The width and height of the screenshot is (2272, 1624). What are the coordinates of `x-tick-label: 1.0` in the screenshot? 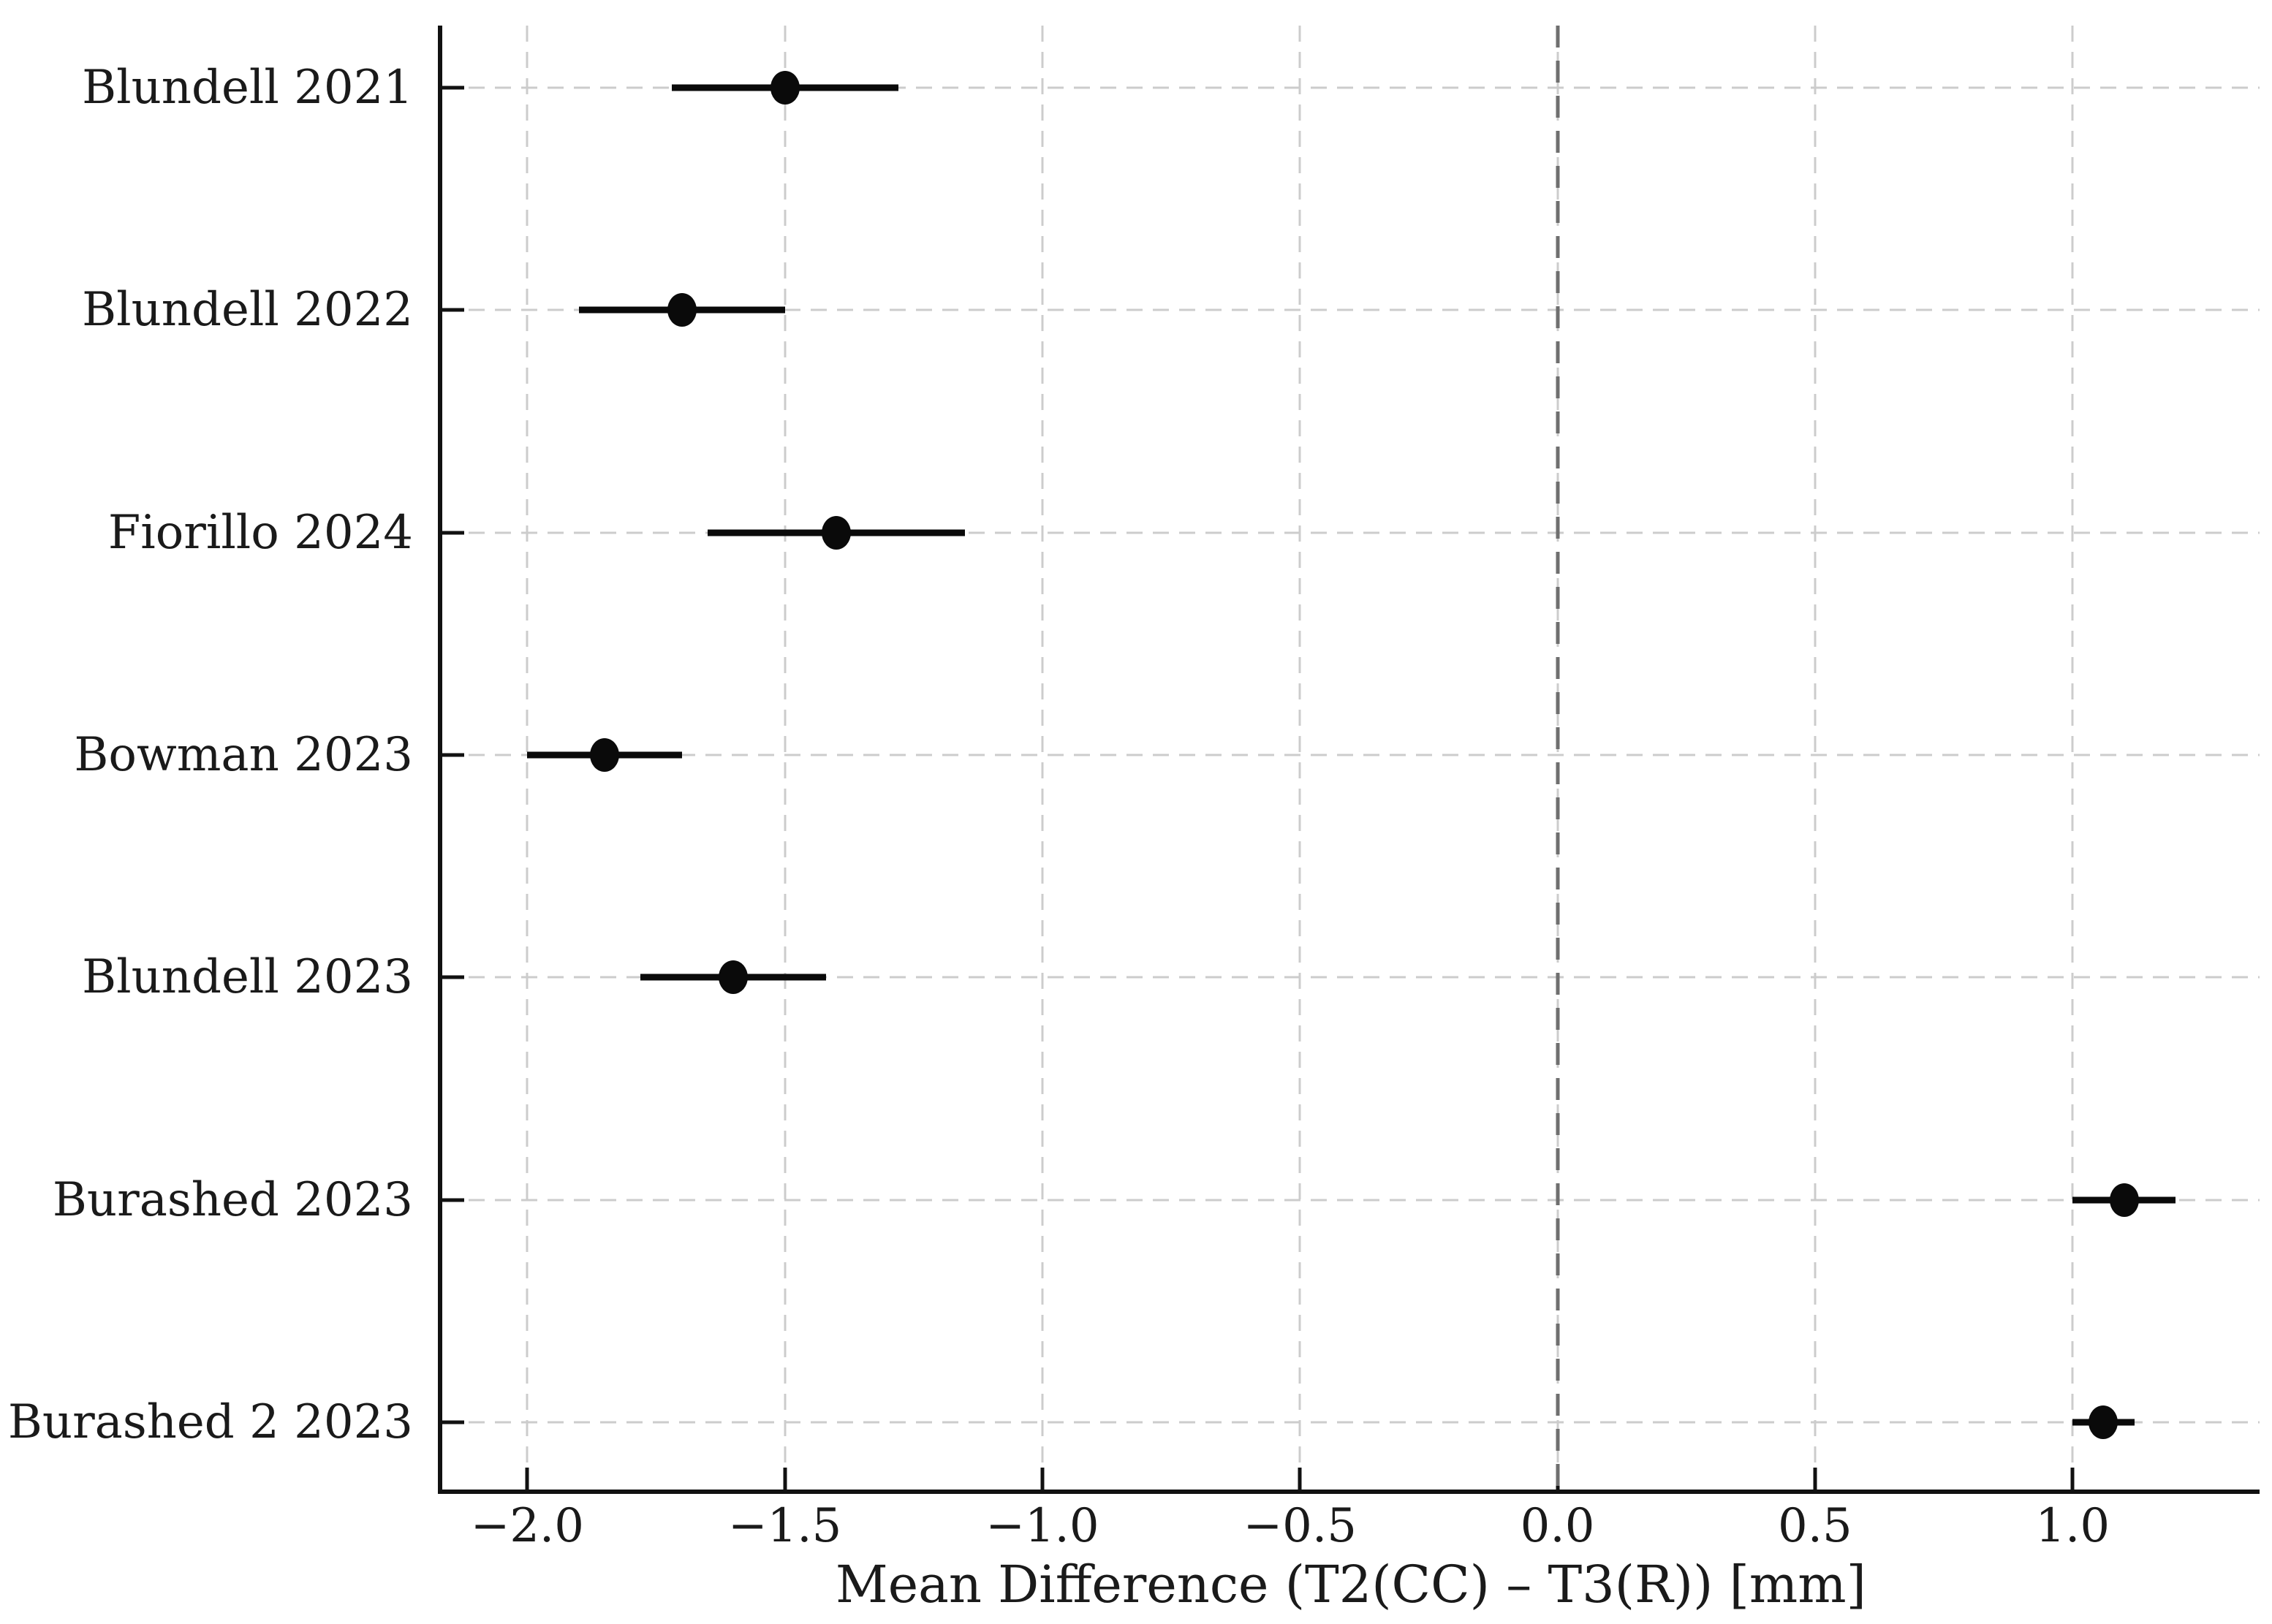 It's located at (2072, 1526).